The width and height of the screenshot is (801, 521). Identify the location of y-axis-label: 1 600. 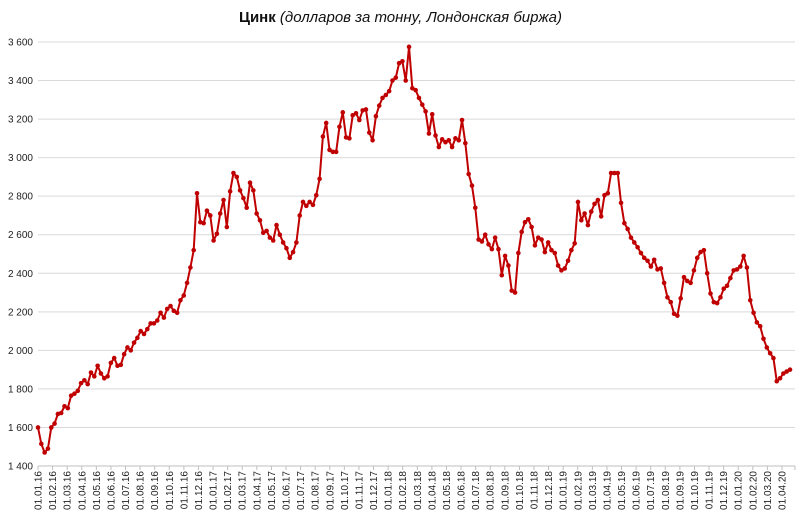
(20, 428).